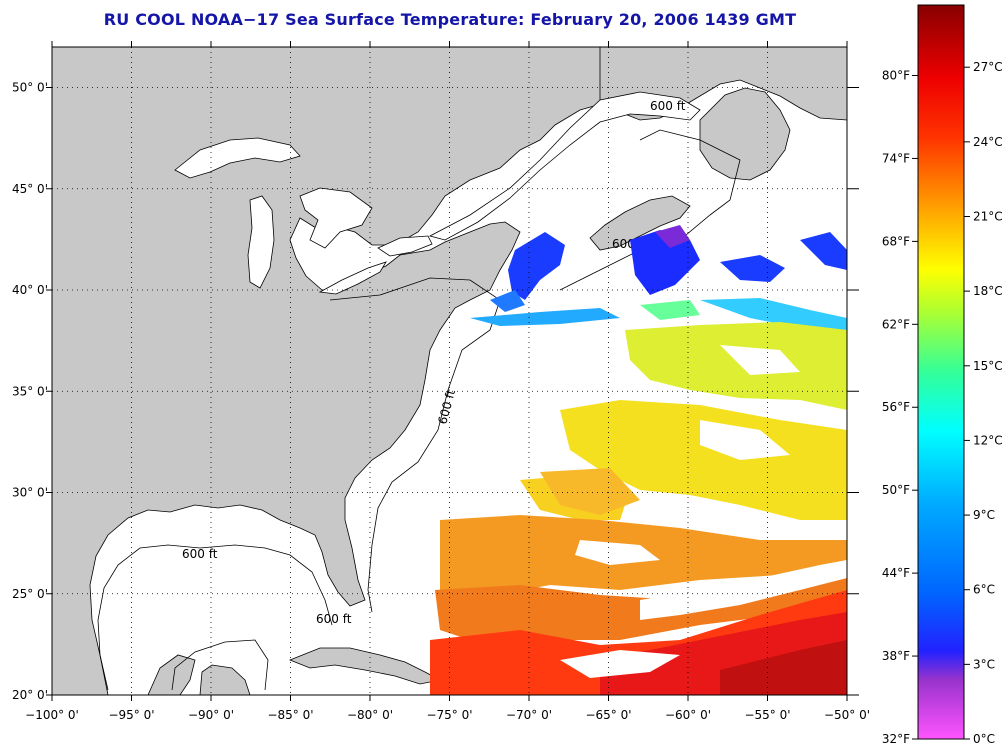  What do you see at coordinates (415, 445) in the screenshot?
I see `isobath-600ft-atlantic` at bounding box center [415, 445].